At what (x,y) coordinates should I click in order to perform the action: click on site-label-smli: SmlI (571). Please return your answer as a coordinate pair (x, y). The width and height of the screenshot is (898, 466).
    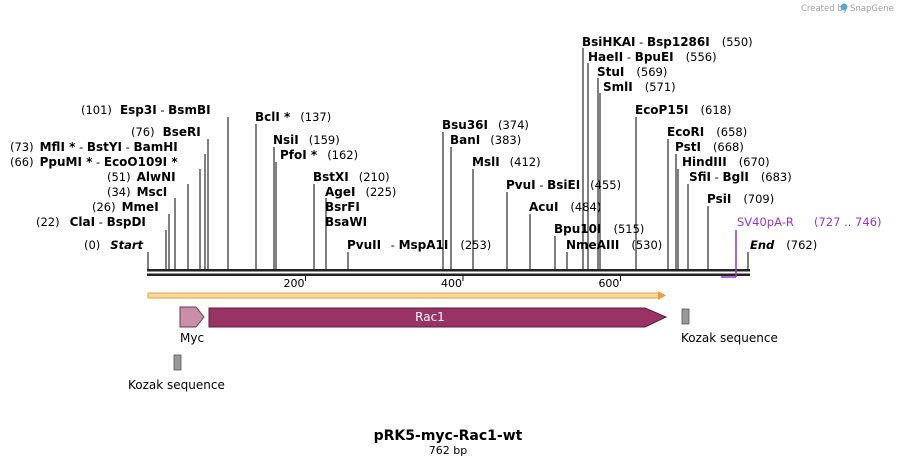
    Looking at the image, I should click on (639, 87).